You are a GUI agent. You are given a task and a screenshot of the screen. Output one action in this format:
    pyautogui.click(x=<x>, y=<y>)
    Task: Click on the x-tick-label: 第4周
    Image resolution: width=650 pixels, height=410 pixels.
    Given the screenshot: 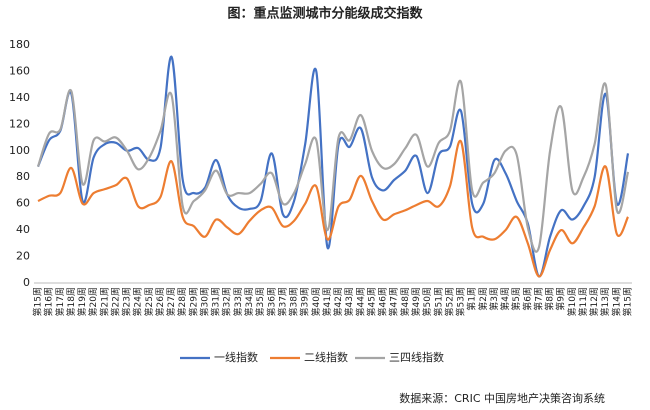 What is the action you would take?
    pyautogui.click(x=505, y=299)
    